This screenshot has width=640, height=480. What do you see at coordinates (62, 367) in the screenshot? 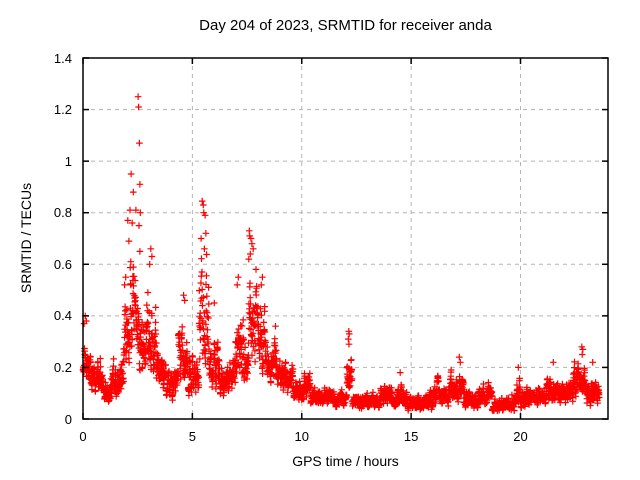
I see `y-tick-label-0.2: 0.2` at bounding box center [62, 367].